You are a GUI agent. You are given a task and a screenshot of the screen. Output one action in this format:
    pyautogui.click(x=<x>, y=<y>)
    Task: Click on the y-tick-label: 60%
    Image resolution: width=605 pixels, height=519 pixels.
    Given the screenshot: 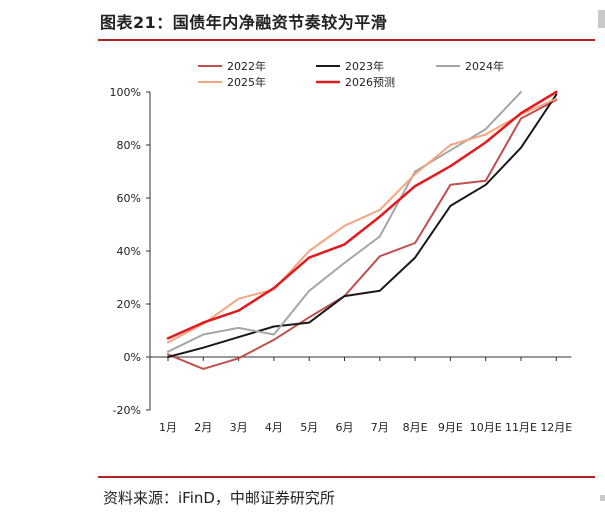 What is the action you would take?
    pyautogui.click(x=129, y=198)
    